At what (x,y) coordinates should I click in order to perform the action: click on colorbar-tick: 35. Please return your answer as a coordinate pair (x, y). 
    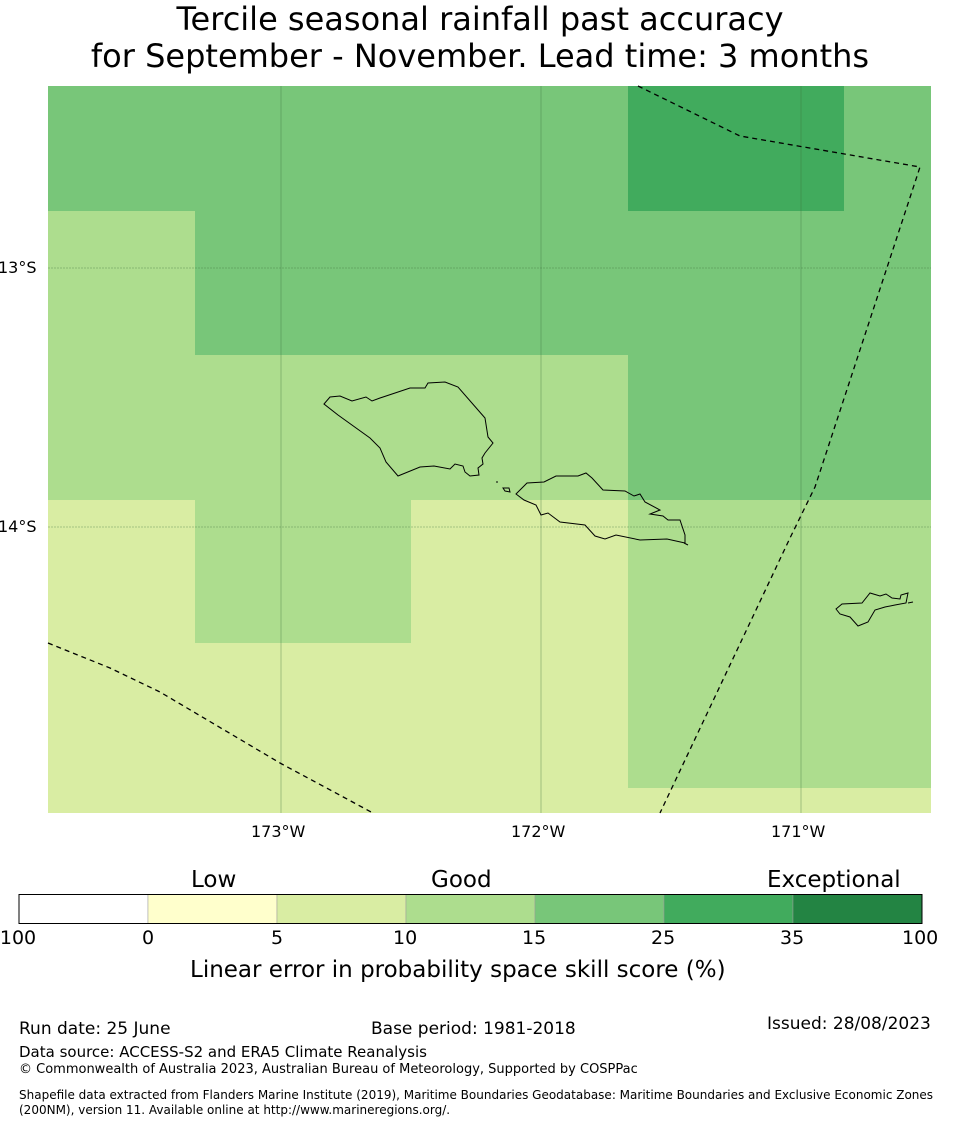
    Looking at the image, I should click on (792, 938).